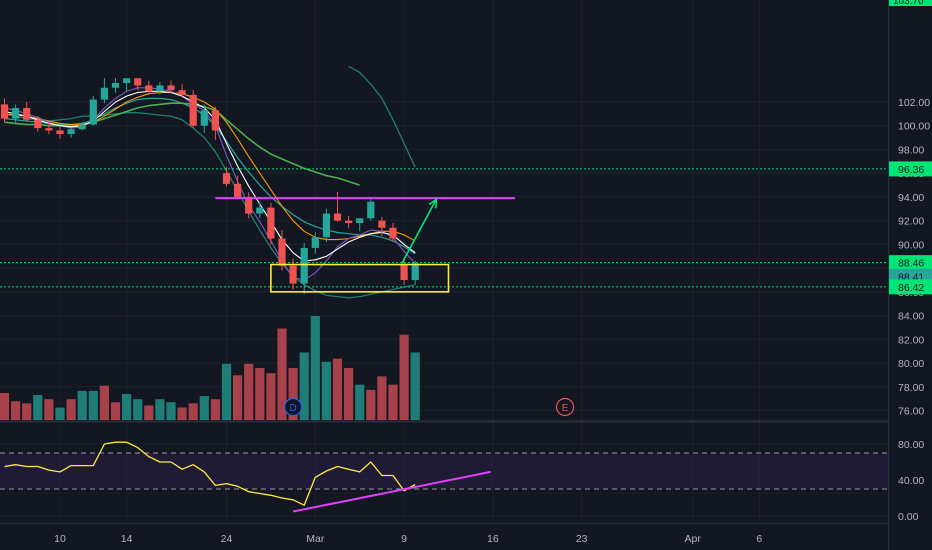 The image size is (932, 550). I want to click on drawings, so click(365, 245).